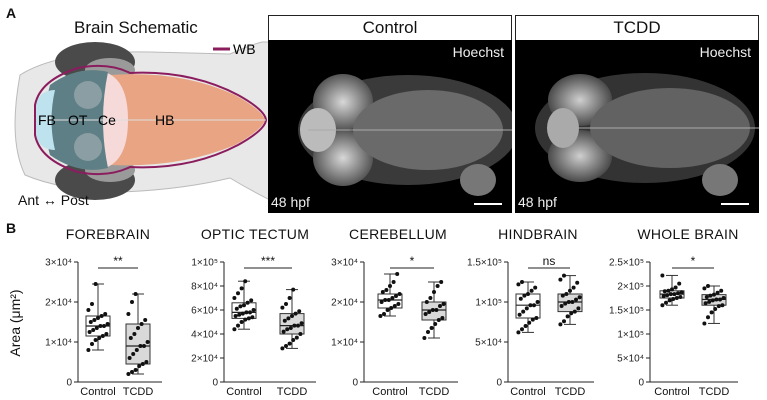 Image resolution: width=767 pixels, height=400 pixels. I want to click on y-tick-label: 2×10⁵, so click(630, 287).